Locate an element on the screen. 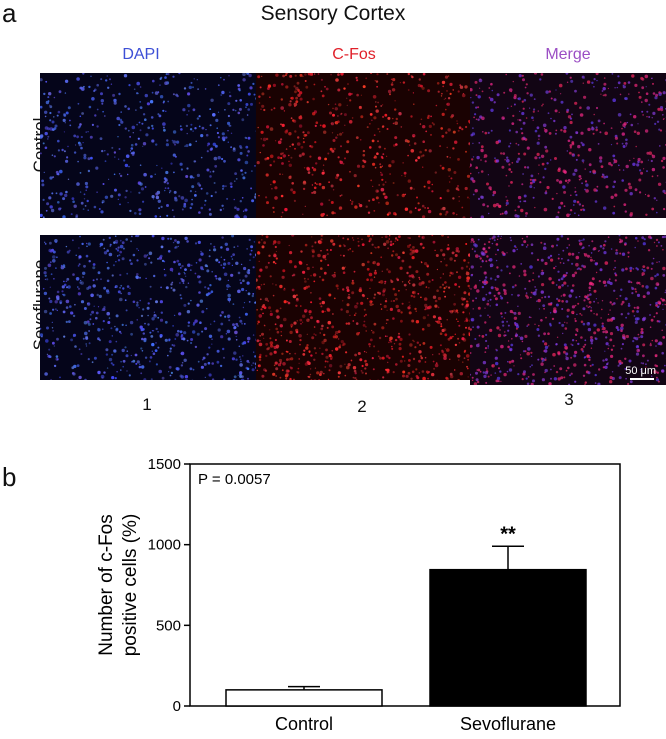  bar-control is located at coordinates (304, 698).